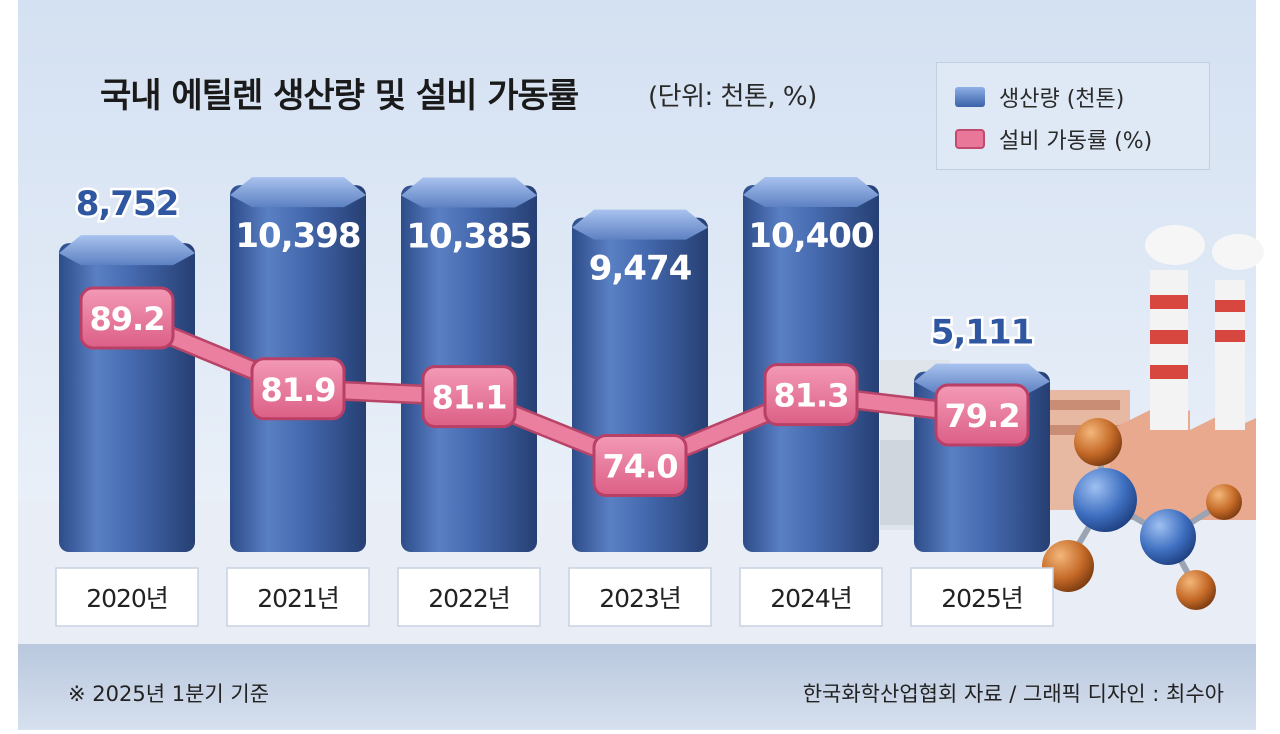 This screenshot has height=734, width=1280. What do you see at coordinates (1076, 141) in the screenshot?
I see `legend-label-utilization: 설비 가동률 (%)` at bounding box center [1076, 141].